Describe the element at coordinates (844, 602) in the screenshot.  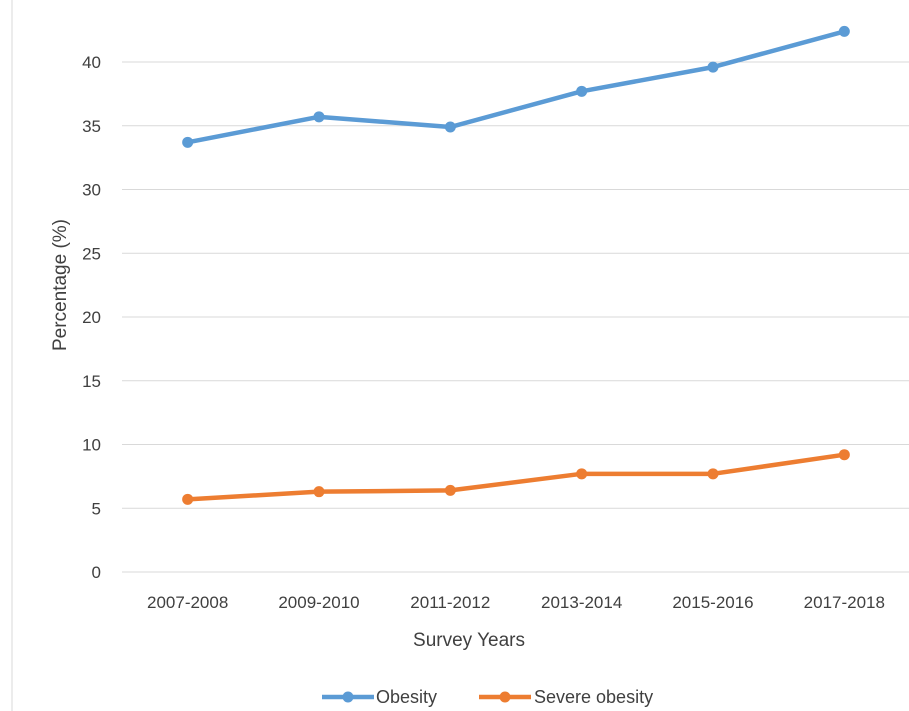
I see `x-tick-label: 2017-2018` at that location.